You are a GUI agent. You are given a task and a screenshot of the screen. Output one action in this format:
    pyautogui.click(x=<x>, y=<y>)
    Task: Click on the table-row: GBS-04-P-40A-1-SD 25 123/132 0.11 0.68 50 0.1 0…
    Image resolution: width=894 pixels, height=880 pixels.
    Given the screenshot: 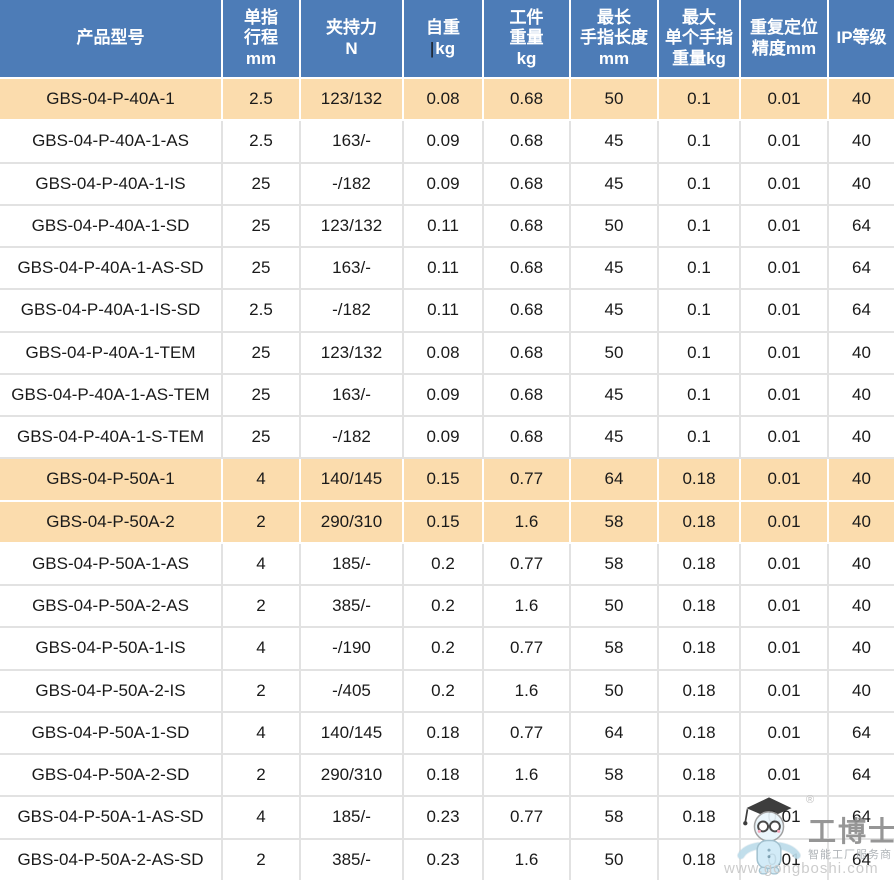 What is the action you would take?
    pyautogui.click(x=447, y=226)
    